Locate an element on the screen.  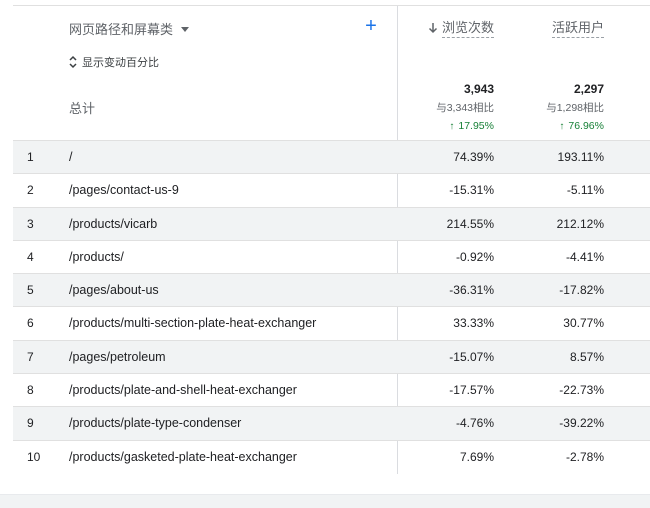
users-change: 8.57% is located at coordinates (586, 356).